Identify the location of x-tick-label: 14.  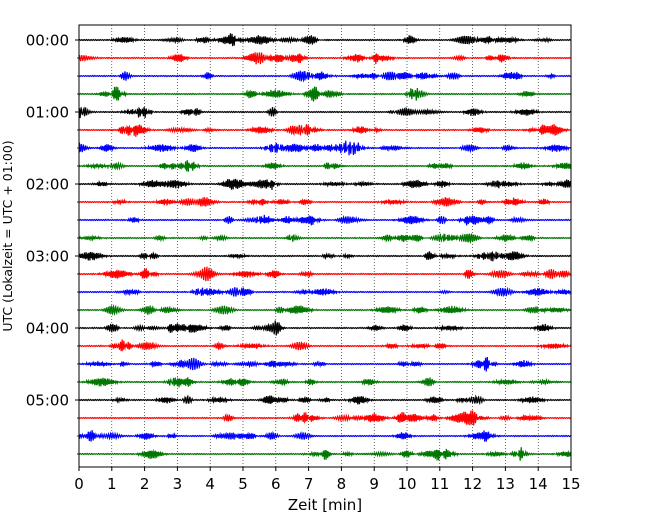
(538, 484).